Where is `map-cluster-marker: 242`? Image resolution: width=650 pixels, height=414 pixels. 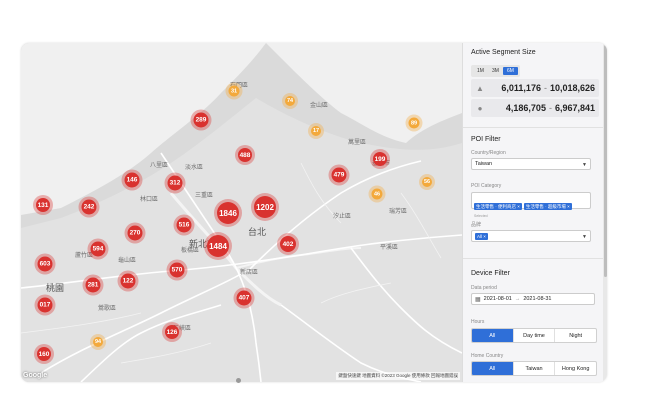 map-cluster-marker: 242 is located at coordinates (89, 207).